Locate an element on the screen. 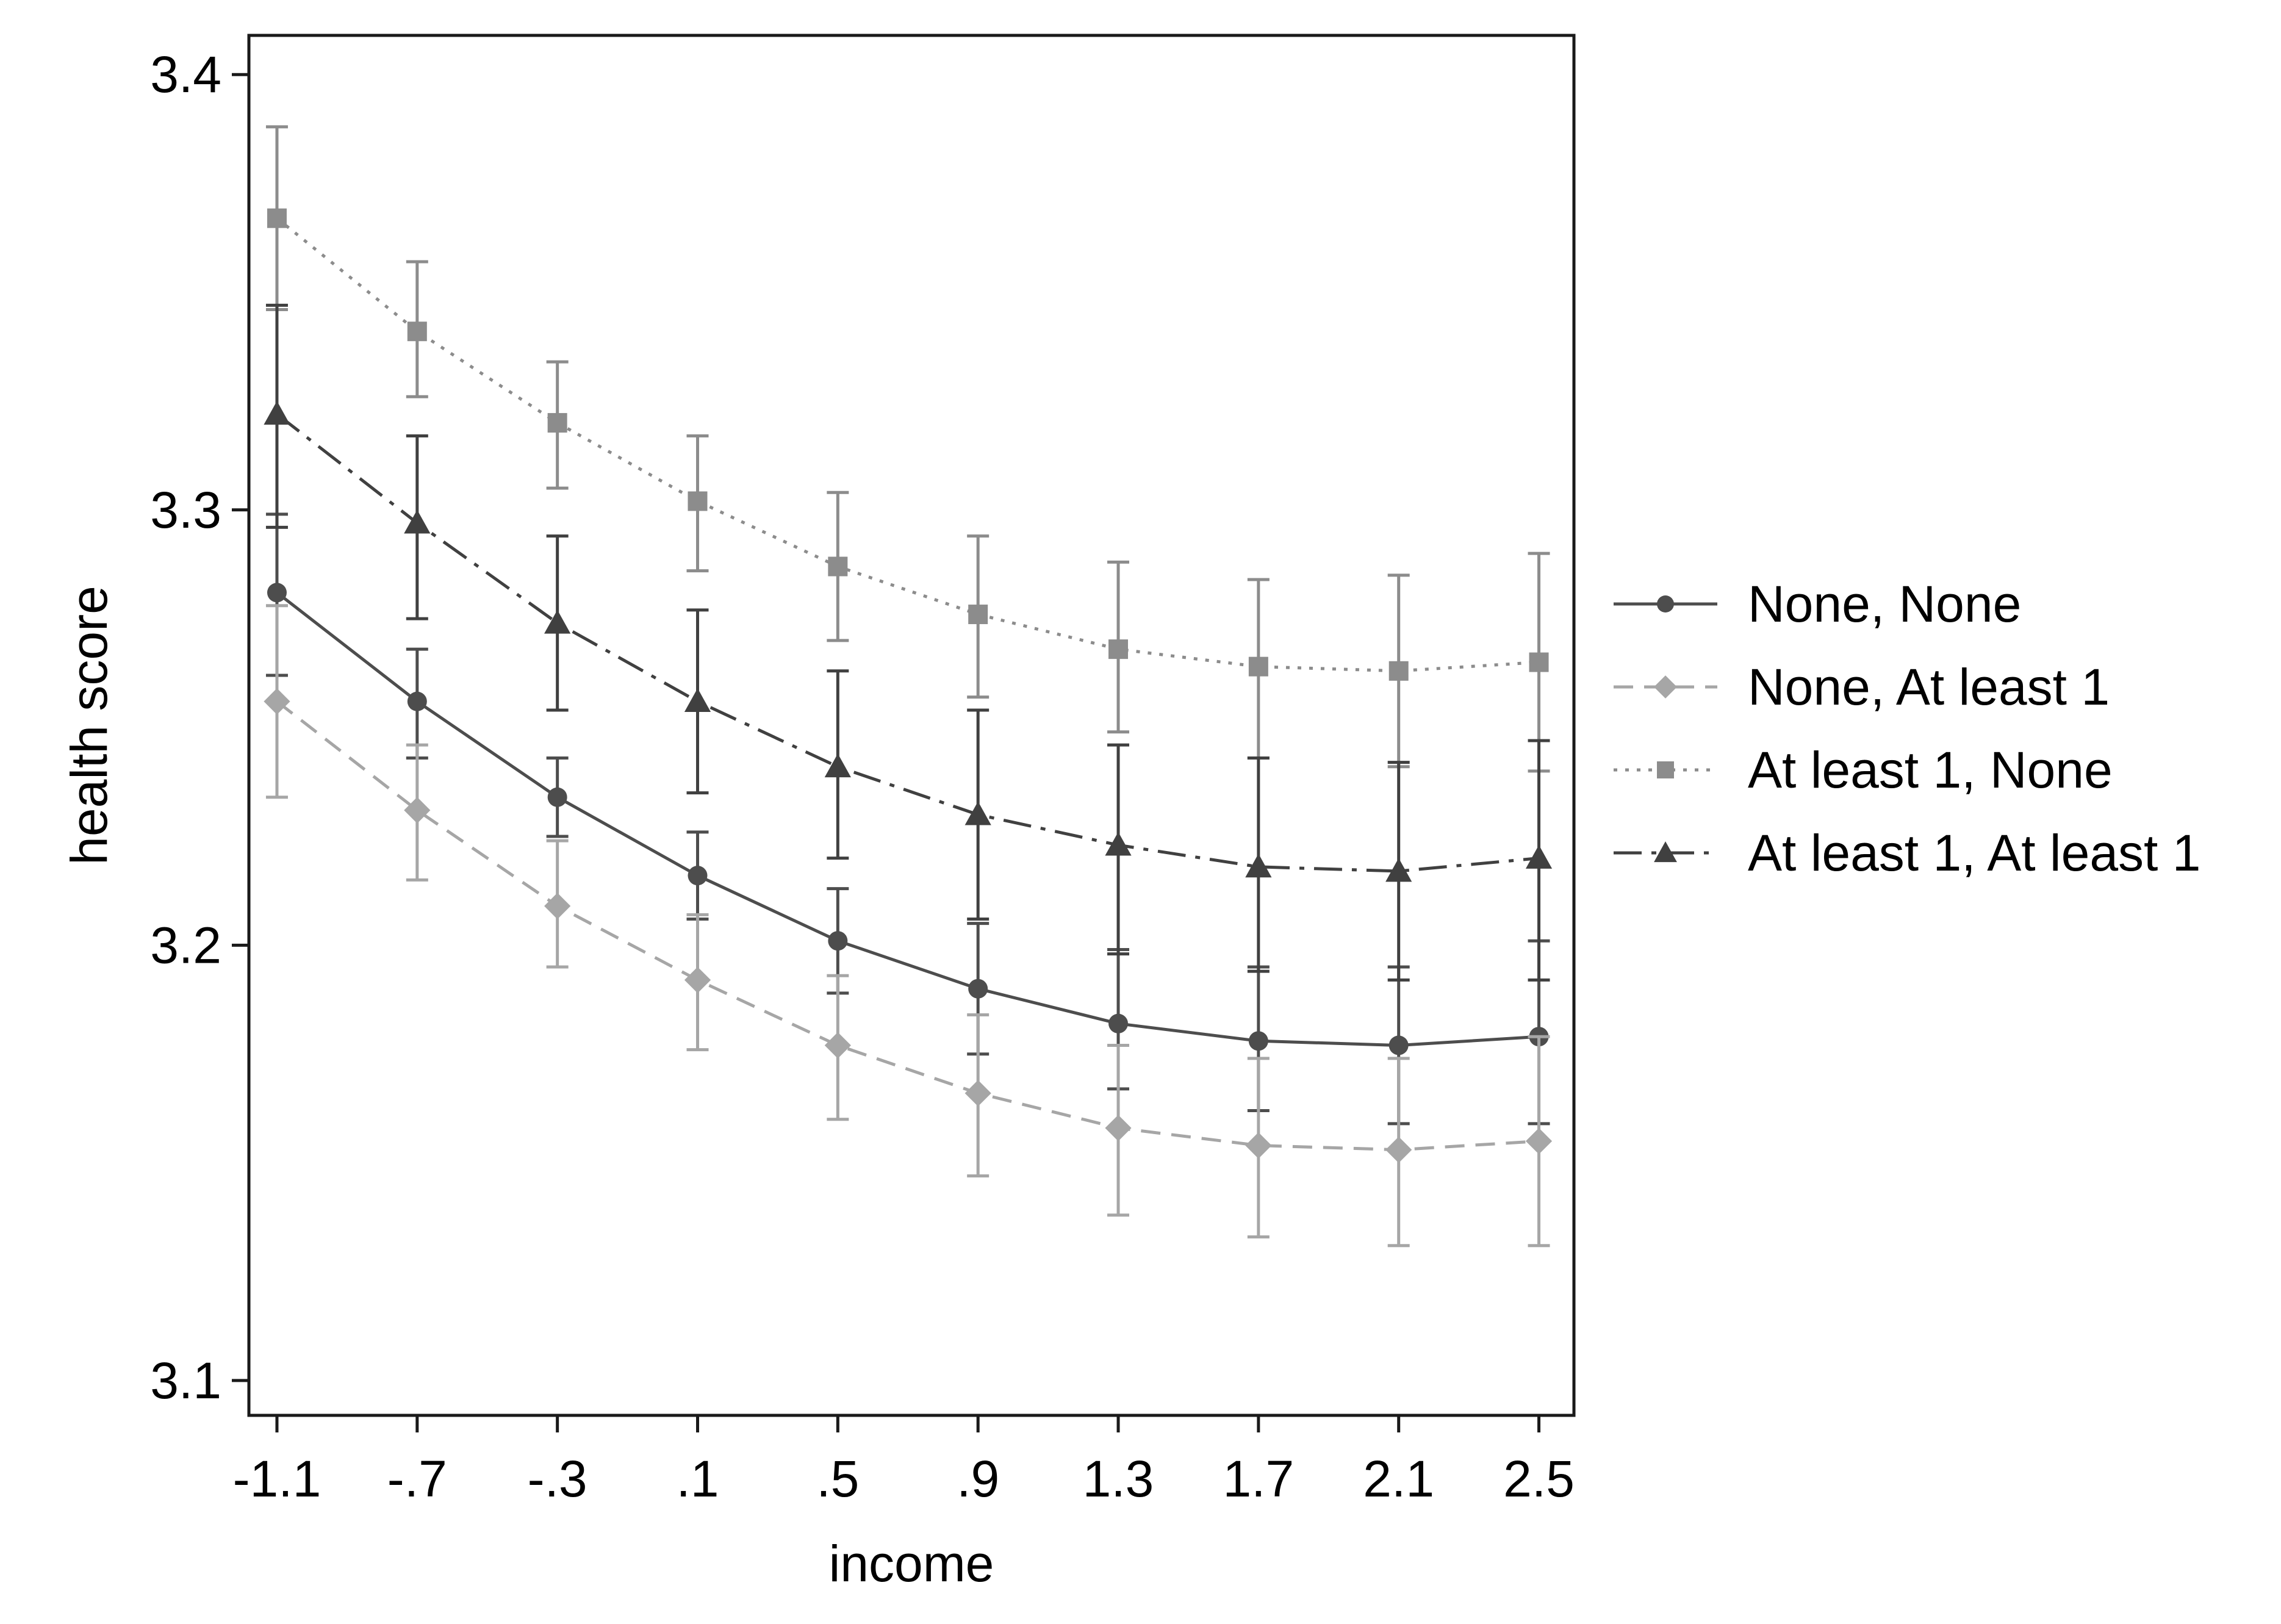 The image size is (2281, 1624). x-tick-label: 1.3 is located at coordinates (1118, 1478).